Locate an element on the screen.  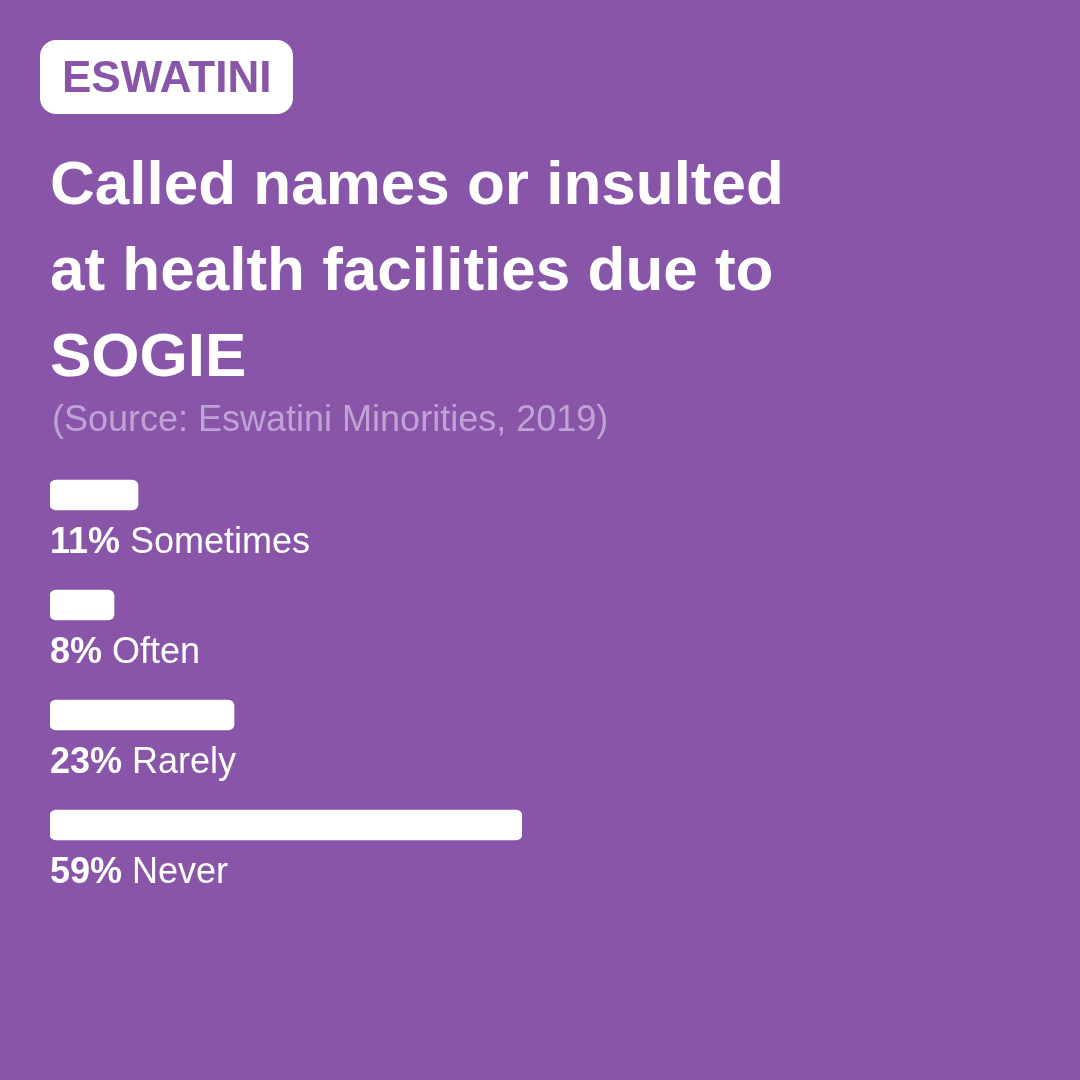
data-label: 23% is located at coordinates (86, 760).